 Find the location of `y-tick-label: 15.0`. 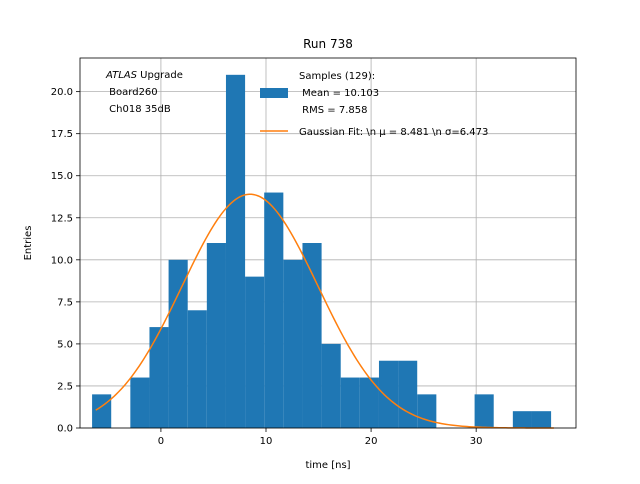

y-tick-label: 15.0 is located at coordinates (62, 176).